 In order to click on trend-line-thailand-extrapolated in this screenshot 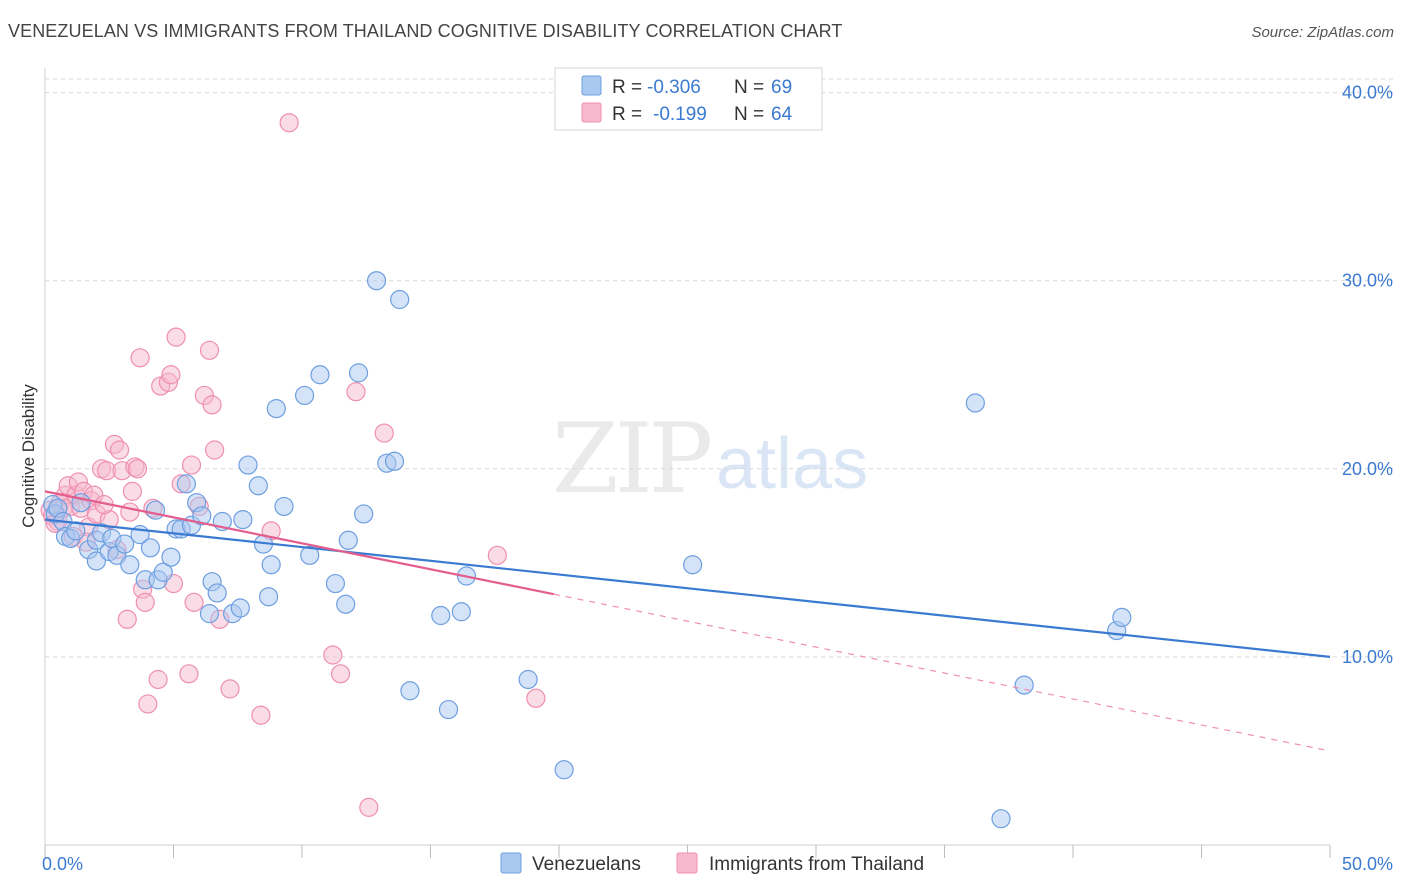, I will do `click(942, 672)`.